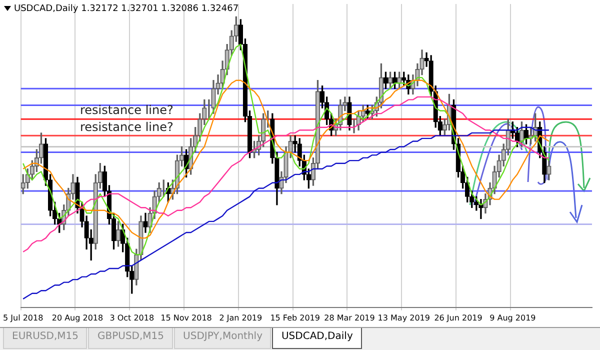 This screenshot has height=350, width=600. Describe the element at coordinates (349, 317) in the screenshot. I see `x-tick-label: 28 Mar 2019` at that location.